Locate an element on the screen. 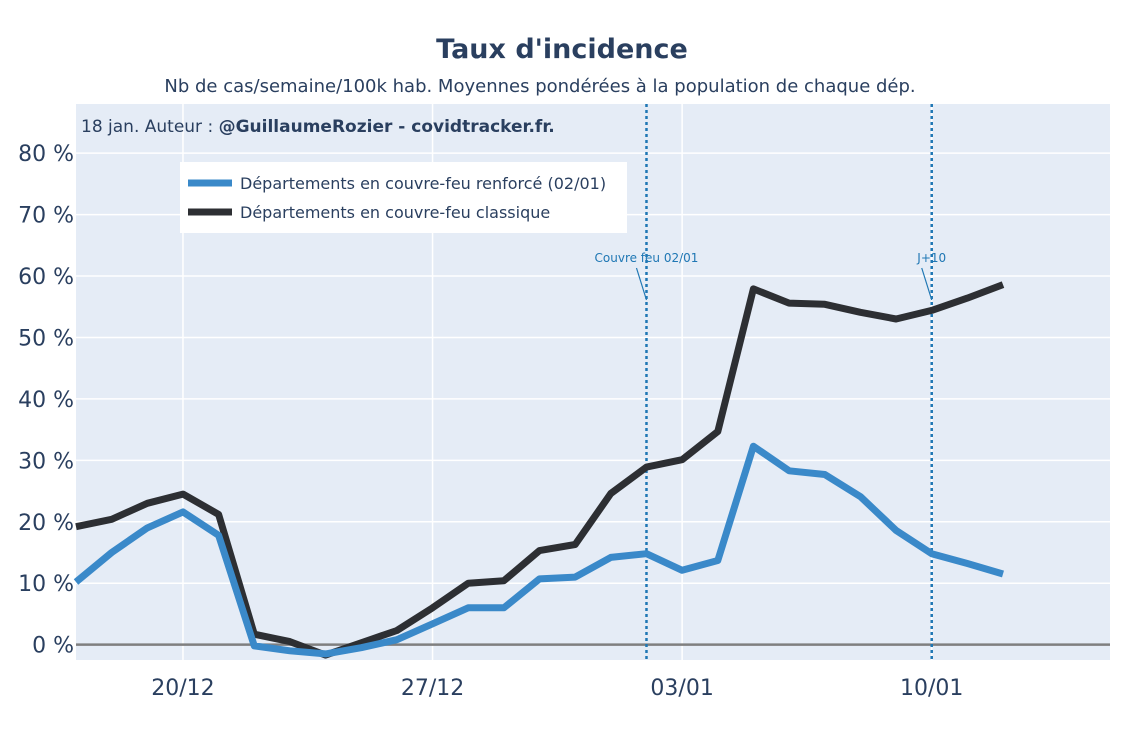 The height and width of the screenshot is (750, 1125). y-tick-label: 60 % is located at coordinates (46, 277).